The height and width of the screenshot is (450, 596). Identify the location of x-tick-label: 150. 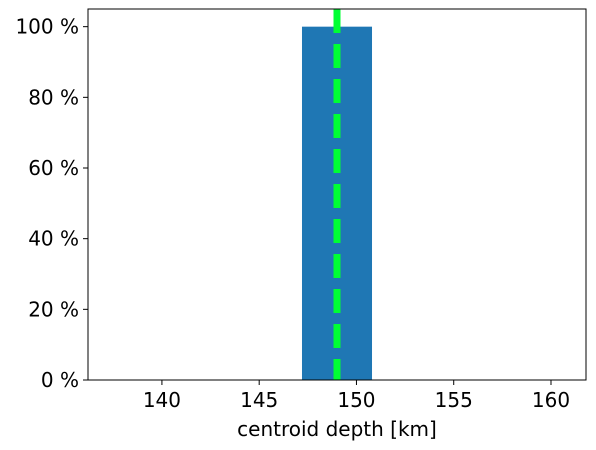
(356, 400).